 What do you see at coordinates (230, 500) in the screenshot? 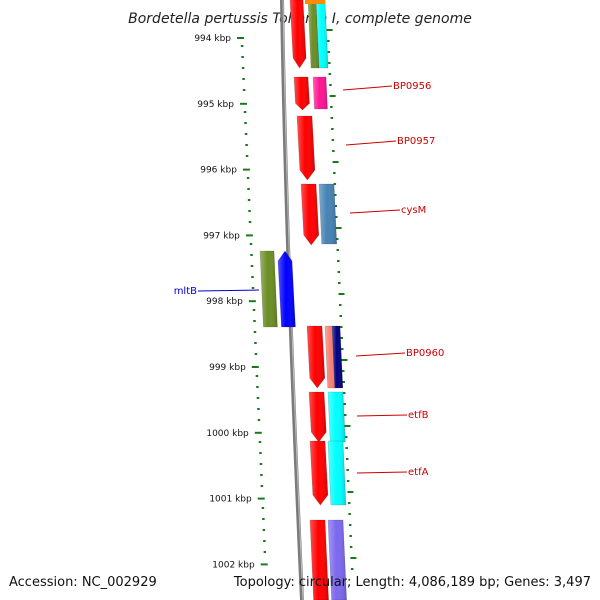
I see `tick-label: 1001 kbp` at bounding box center [230, 500].